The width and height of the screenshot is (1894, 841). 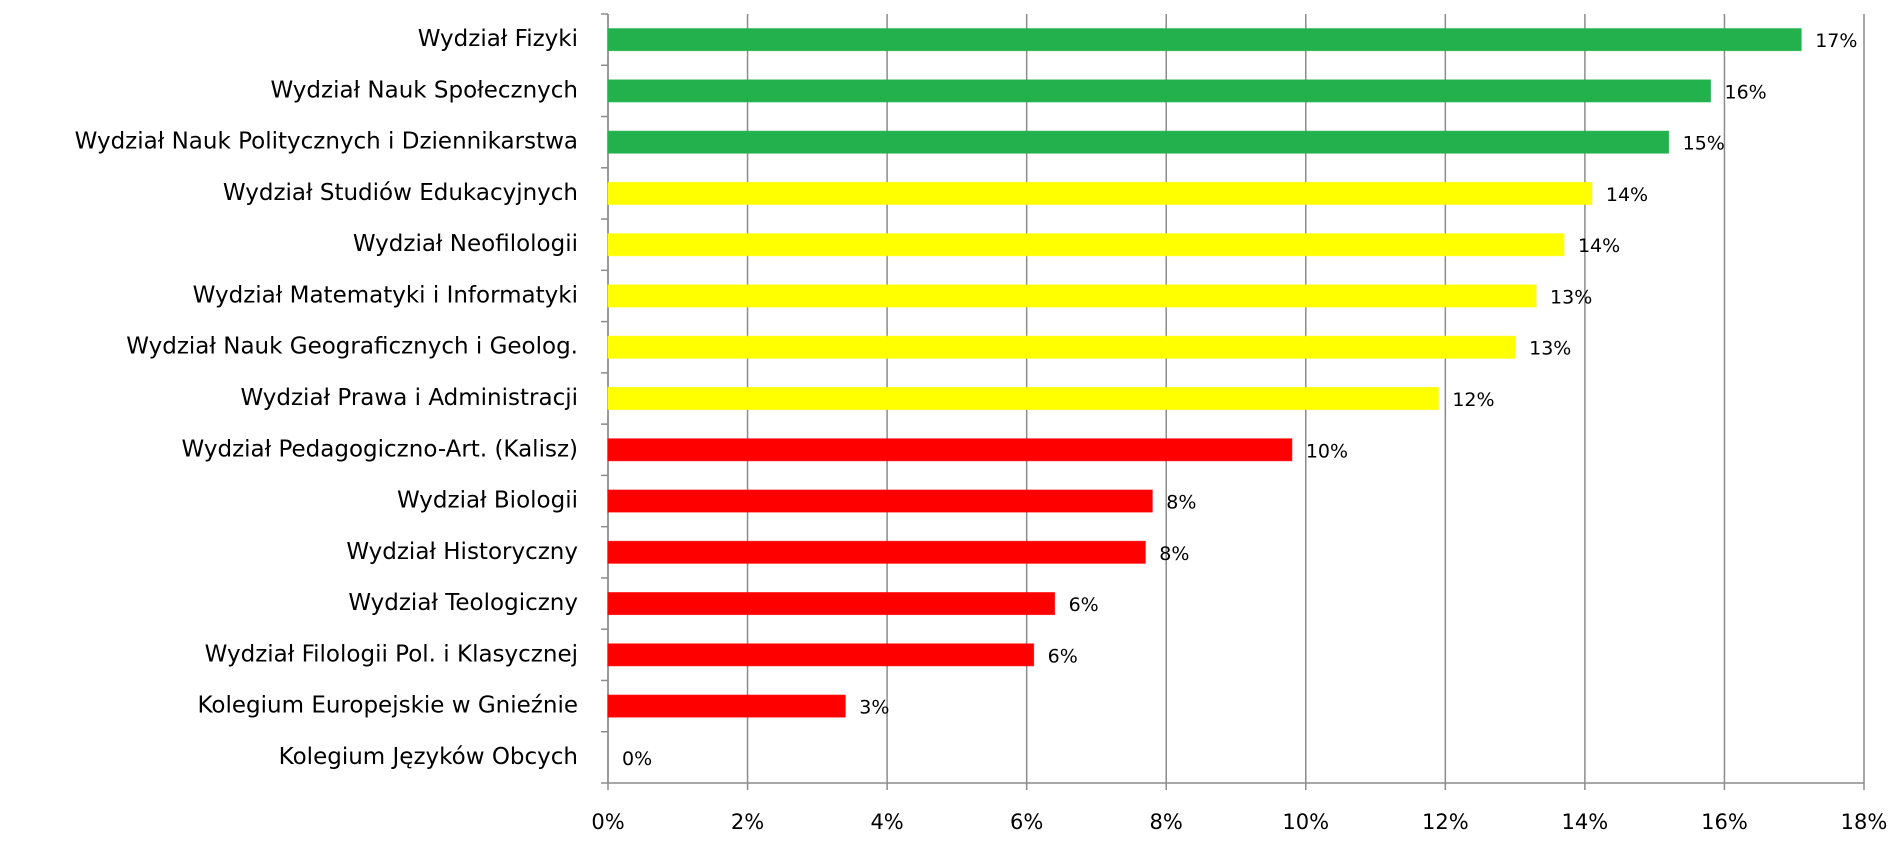 What do you see at coordinates (391, 654) in the screenshot?
I see `y-tick-label: Wydział Filologii Pol. i Klasycznej` at bounding box center [391, 654].